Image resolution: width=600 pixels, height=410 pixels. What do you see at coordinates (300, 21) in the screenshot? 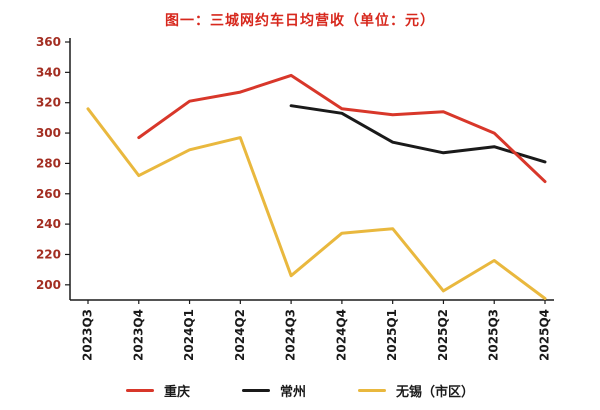
I see `chart-title: 图一：三城网约车日均营收（单位：元）` at bounding box center [300, 21].